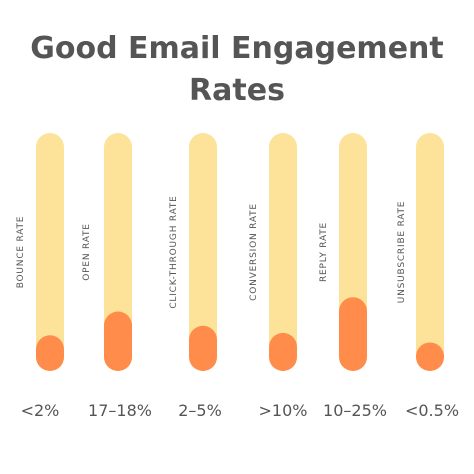 The height and width of the screenshot is (474, 474). Describe the element at coordinates (402, 252) in the screenshot. I see `category-label-unsubscribe-rate: UNSUBSCRIBE RATE` at that location.